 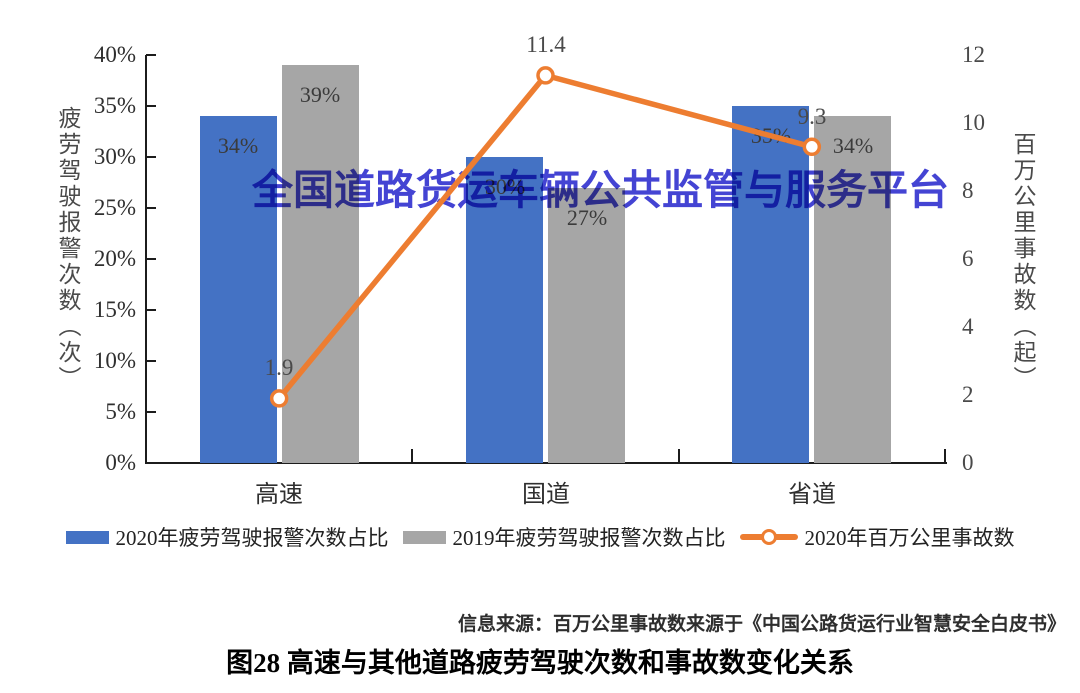 What do you see at coordinates (546, 495) in the screenshot?
I see `category-label: 国道` at bounding box center [546, 495].